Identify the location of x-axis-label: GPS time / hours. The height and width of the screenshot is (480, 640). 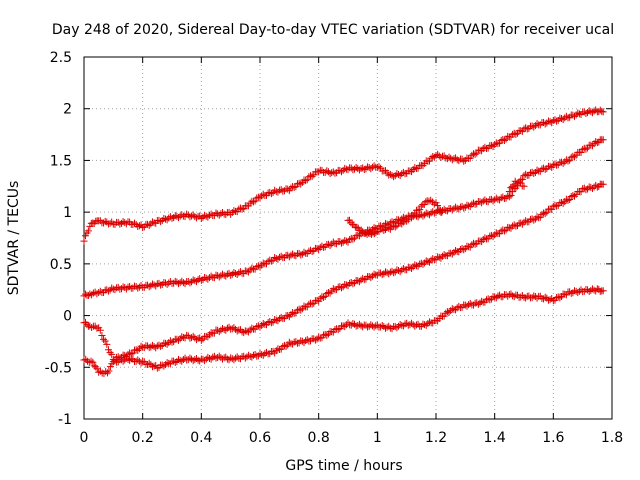
(343, 466).